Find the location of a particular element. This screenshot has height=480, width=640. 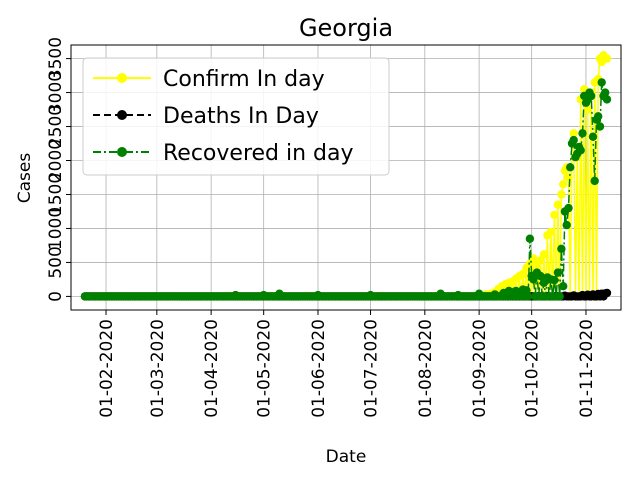

y-axis-title: Cases is located at coordinates (25, 178).